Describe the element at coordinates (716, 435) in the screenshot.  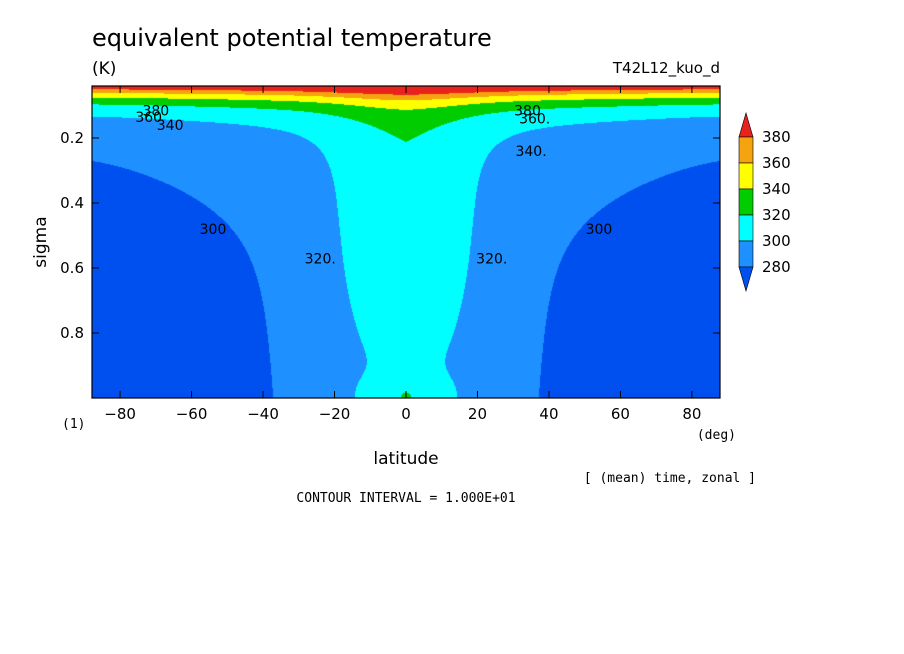
I see `x-axis-unit: (deg)` at that location.